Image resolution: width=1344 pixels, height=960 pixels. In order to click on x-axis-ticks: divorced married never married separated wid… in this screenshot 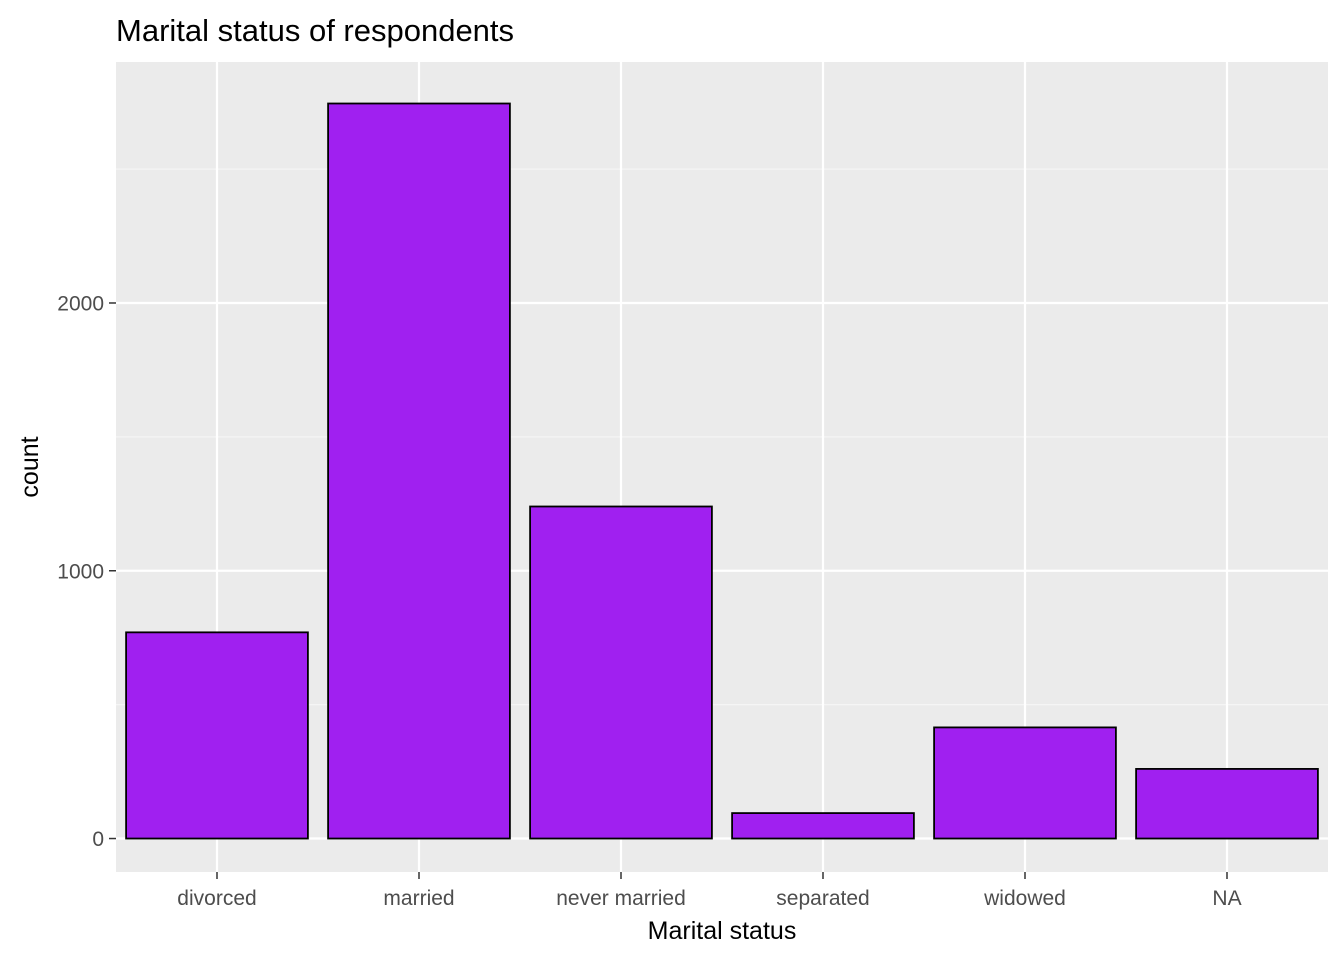, I will do `click(709, 891)`.